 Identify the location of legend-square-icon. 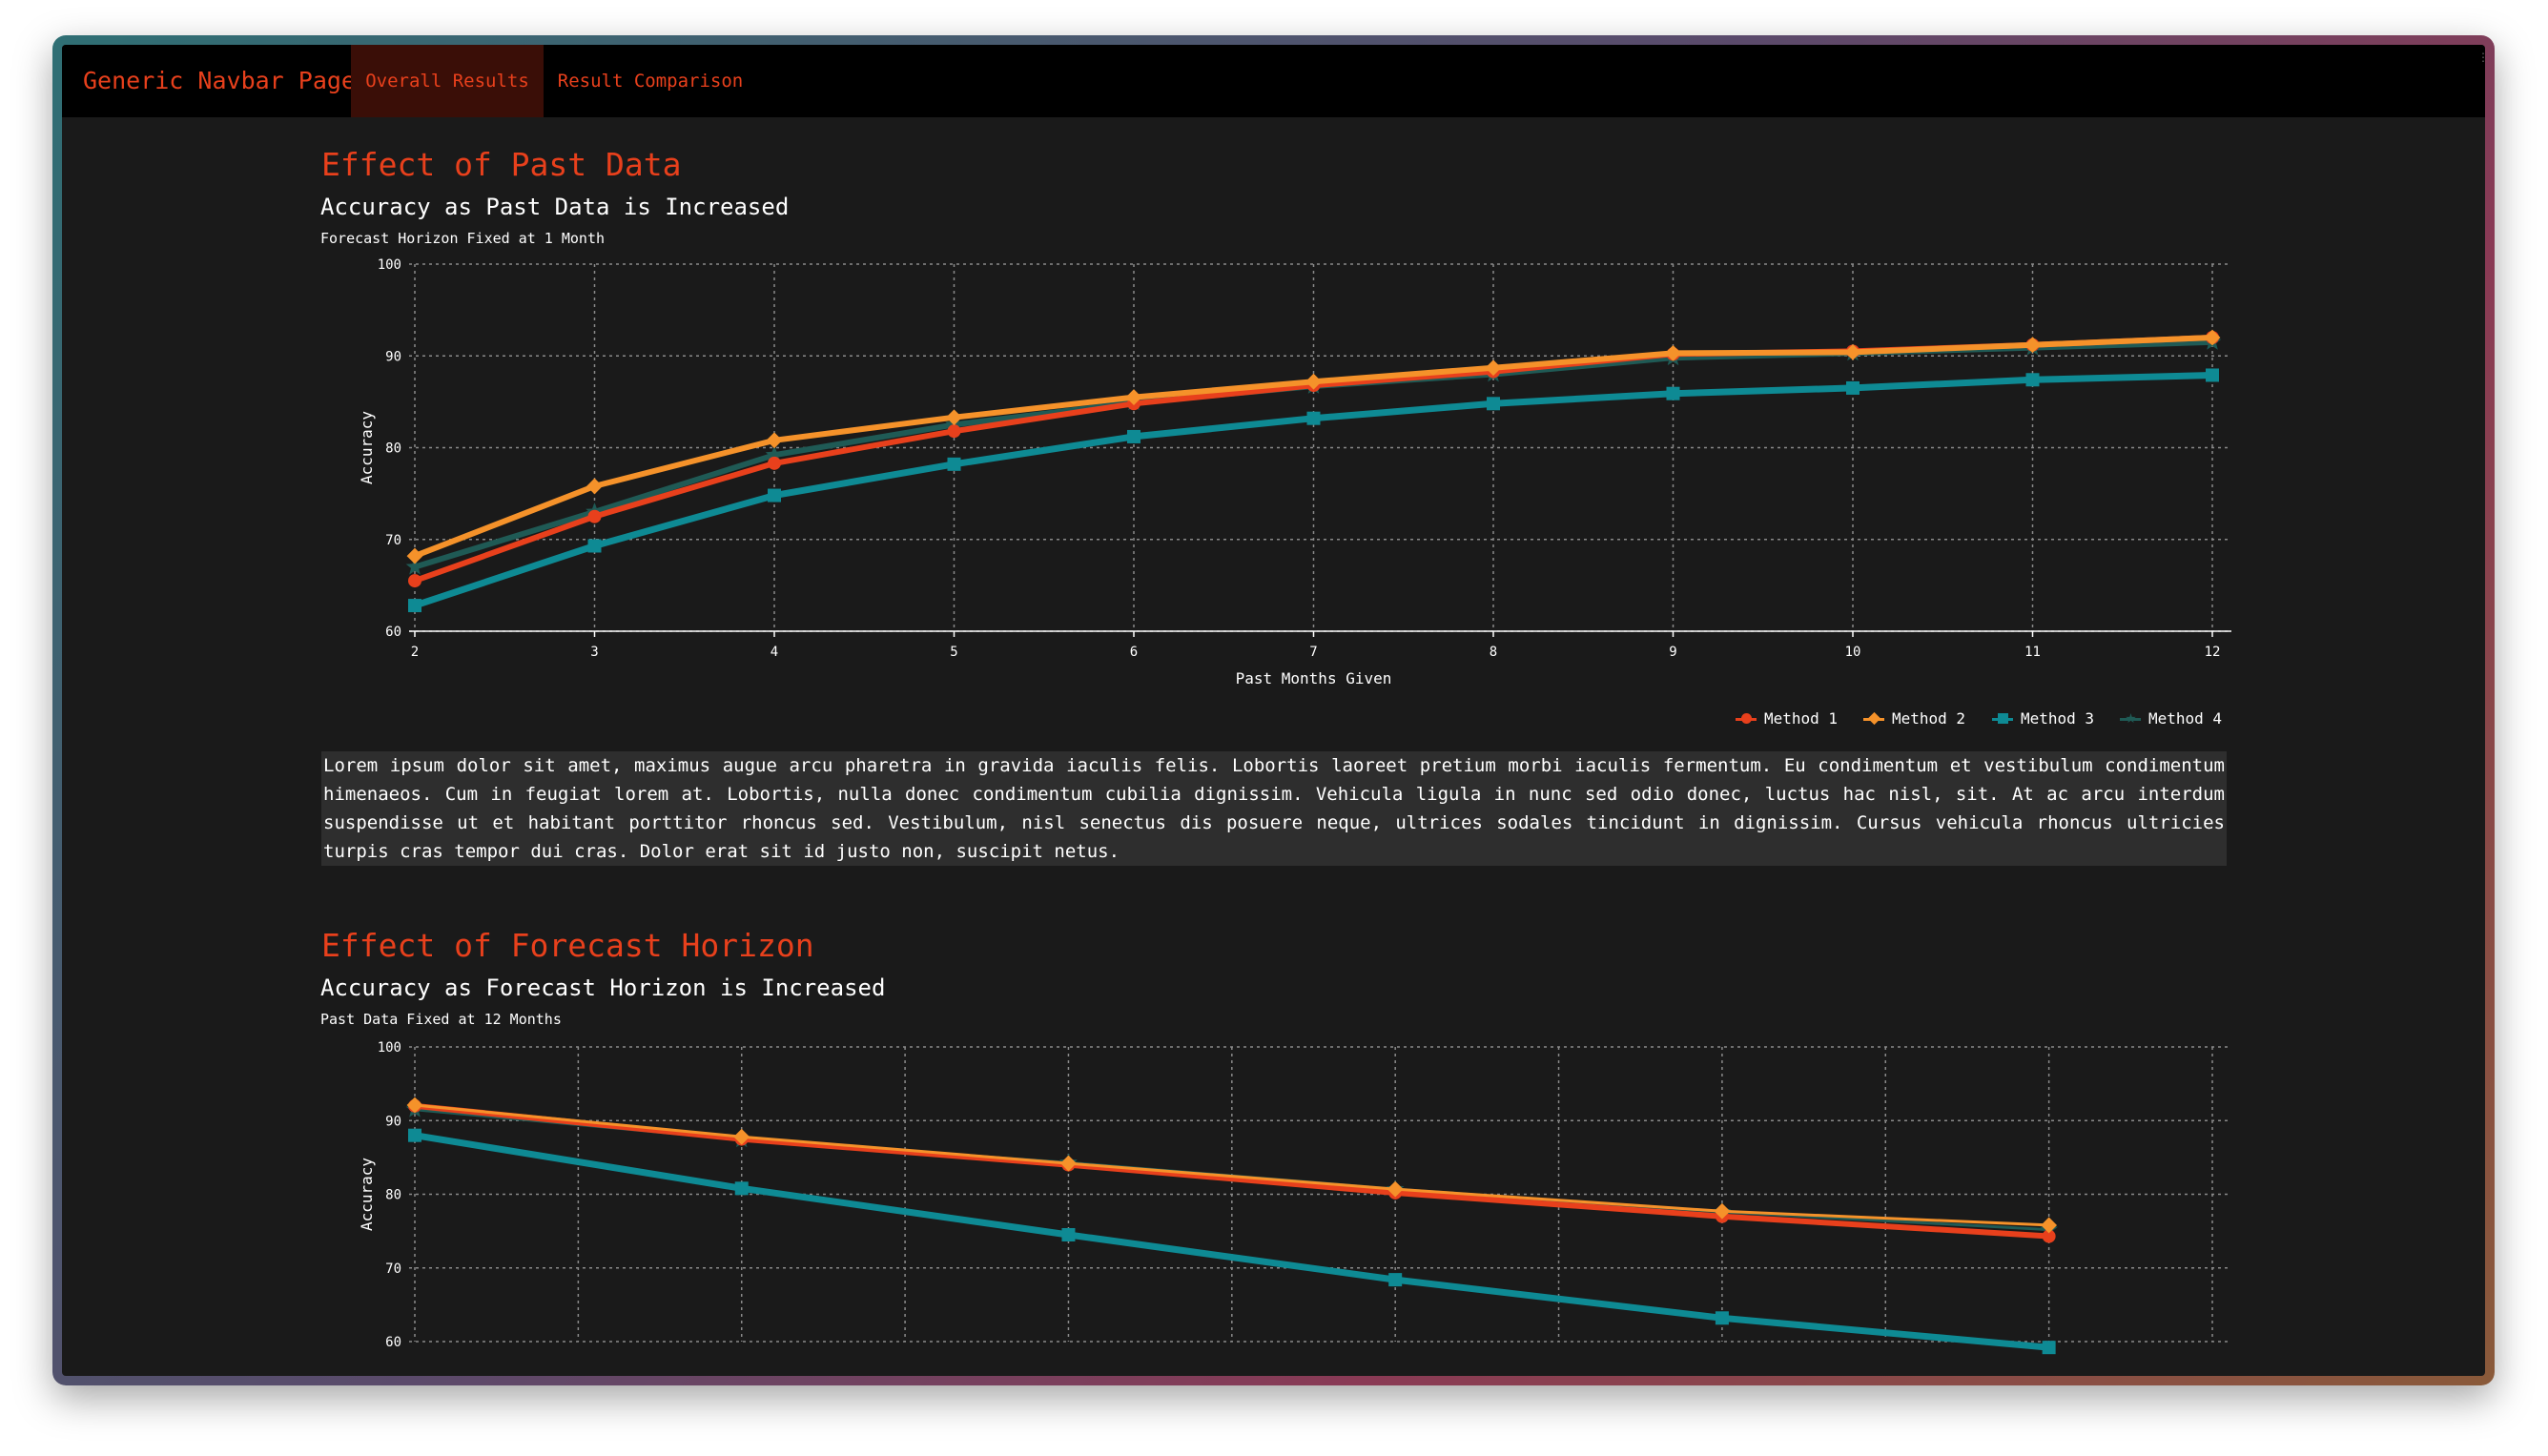
(2003, 718).